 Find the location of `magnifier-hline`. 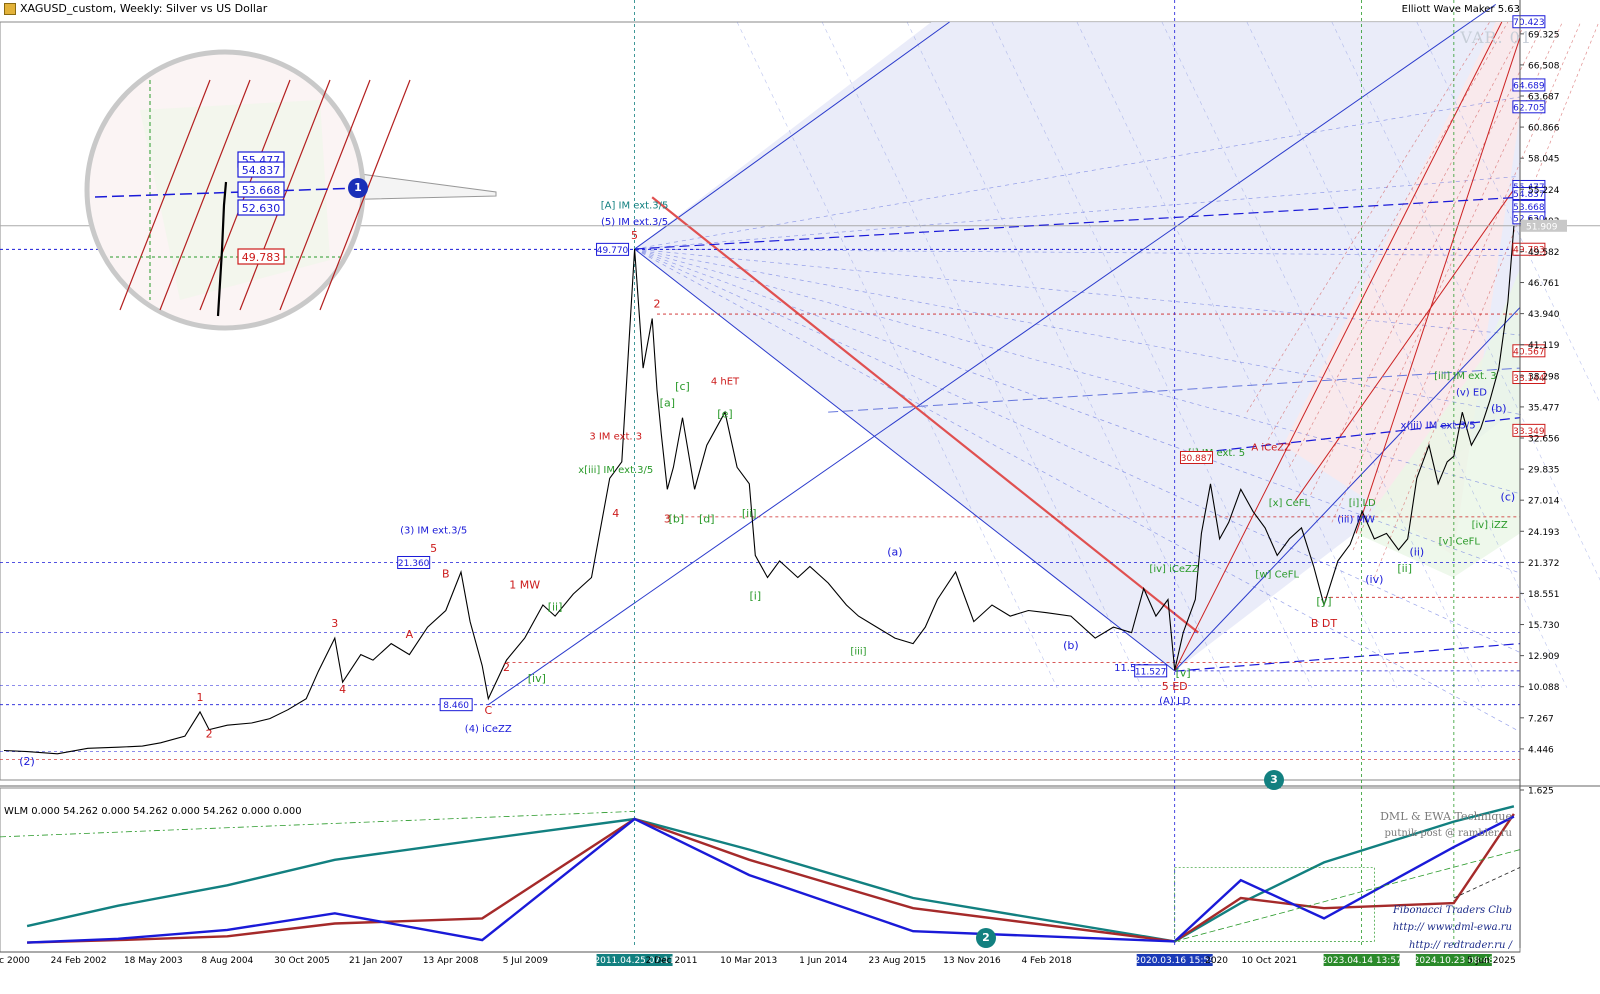

magnifier-hline is located at coordinates (227, 192).